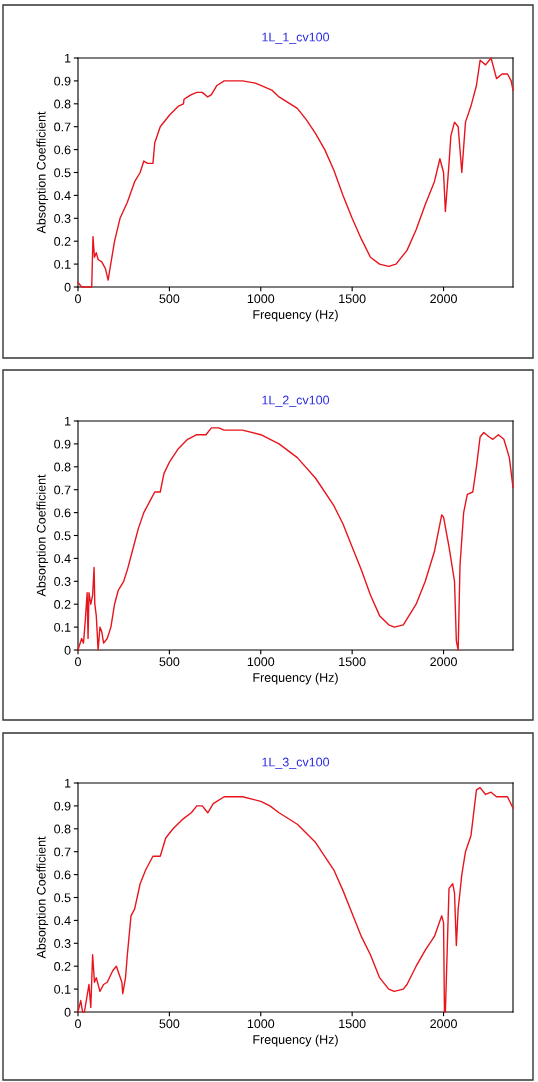  I want to click on chart-title: 1L_2_cv100, so click(296, 401).